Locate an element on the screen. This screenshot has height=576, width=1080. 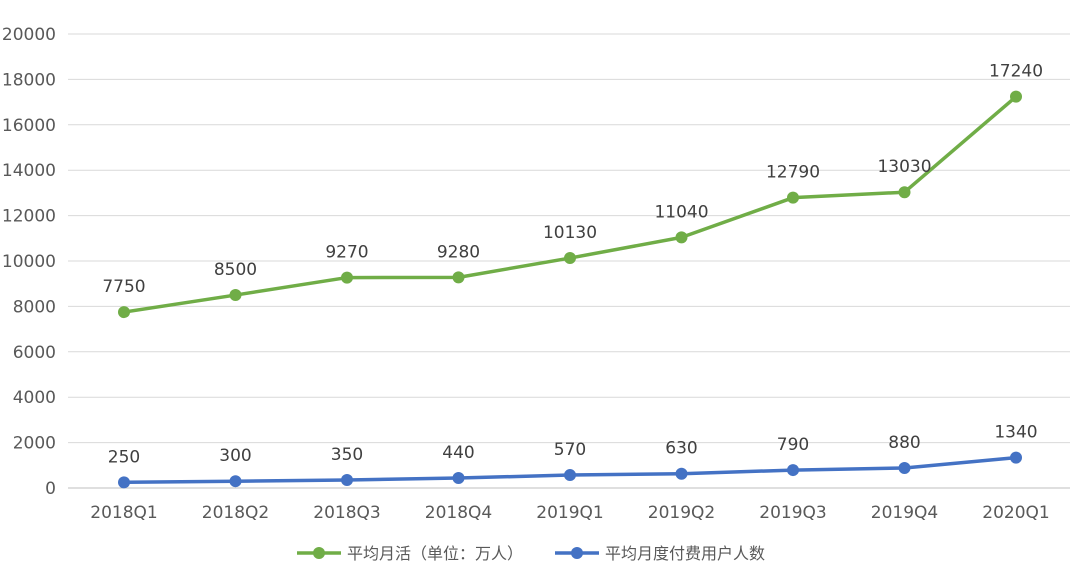
data-label: 880 is located at coordinates (904, 443).